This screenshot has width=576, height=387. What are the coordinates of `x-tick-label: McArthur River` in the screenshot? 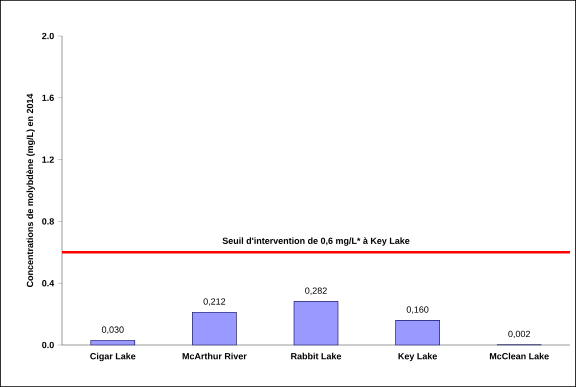 It's located at (214, 356).